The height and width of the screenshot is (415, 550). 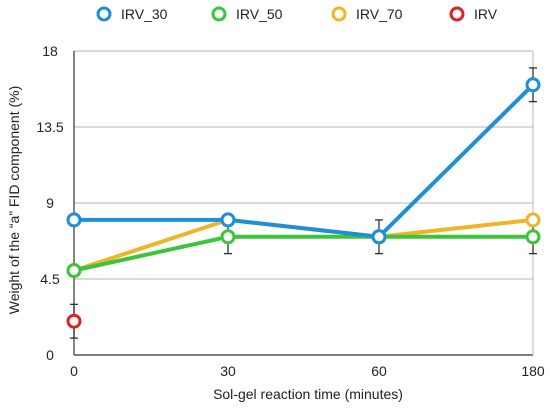 I want to click on legend-label-irv: IRV, so click(x=486, y=14).